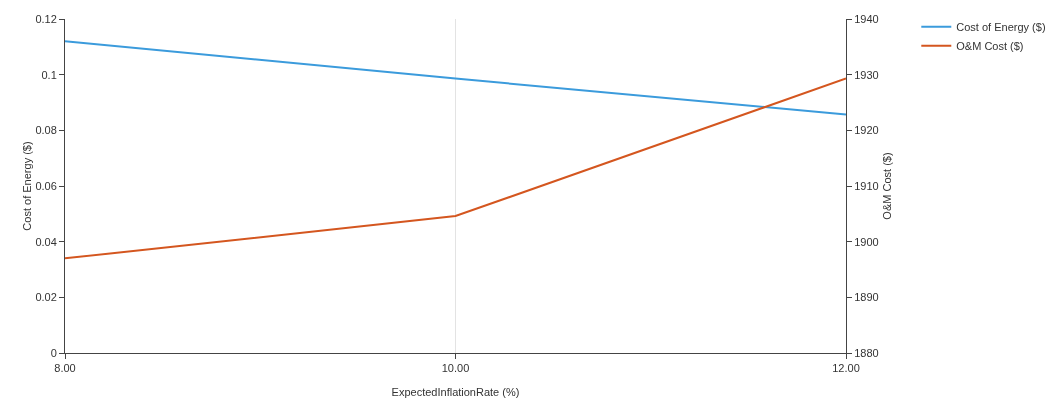  What do you see at coordinates (866, 185) in the screenshot?
I see `y2-tick-label: 1910` at bounding box center [866, 185].